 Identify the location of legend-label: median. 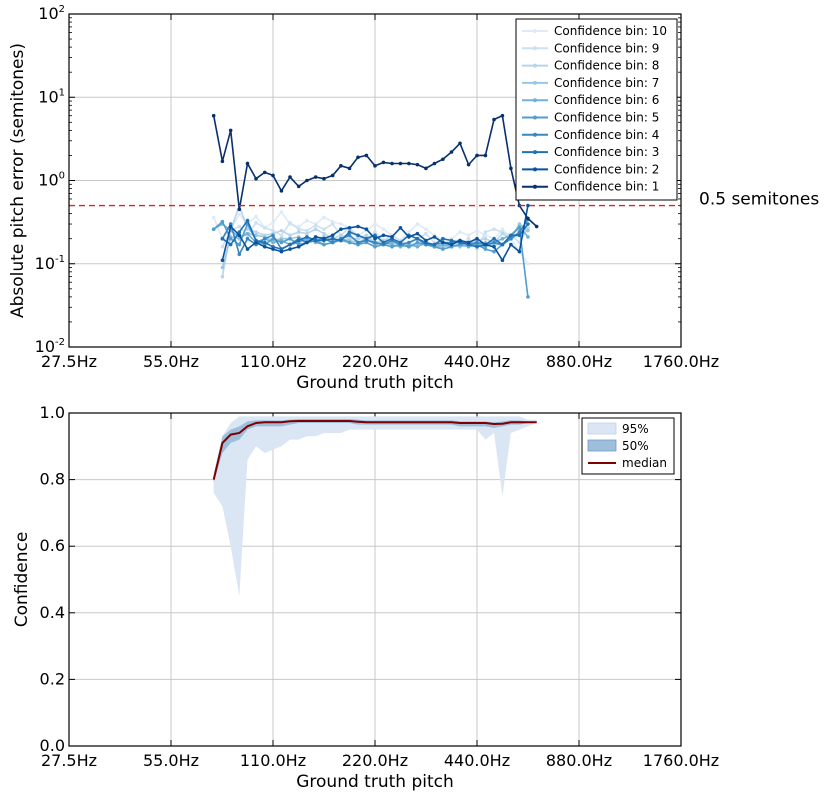
(644, 463).